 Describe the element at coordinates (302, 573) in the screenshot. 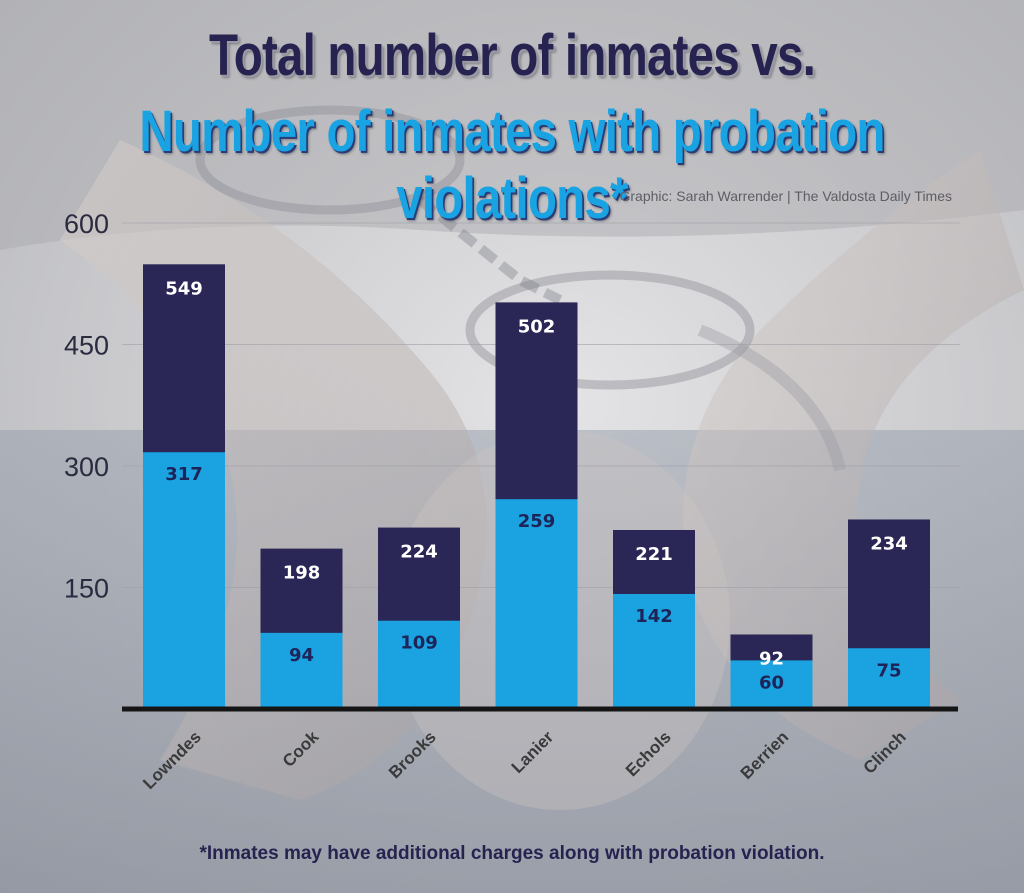

I see `data-label-total-cook: 198` at that location.